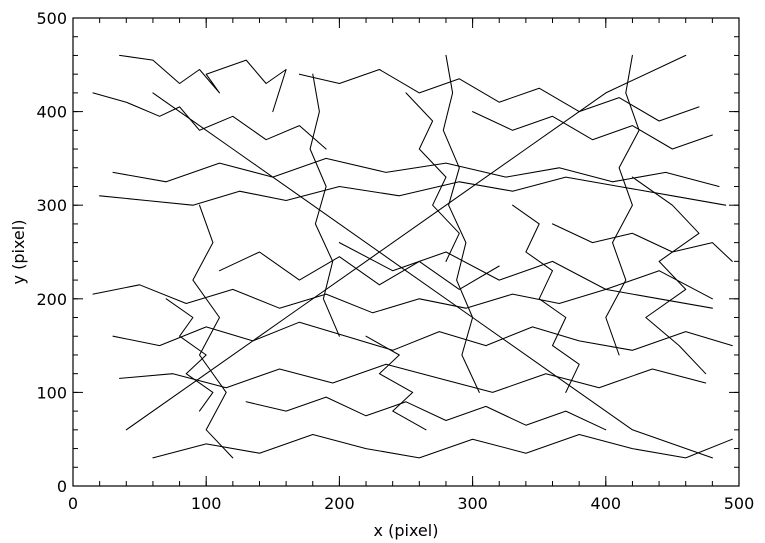  Describe the element at coordinates (406, 530) in the screenshot. I see `x-axis-label: x (pixel)` at that location.